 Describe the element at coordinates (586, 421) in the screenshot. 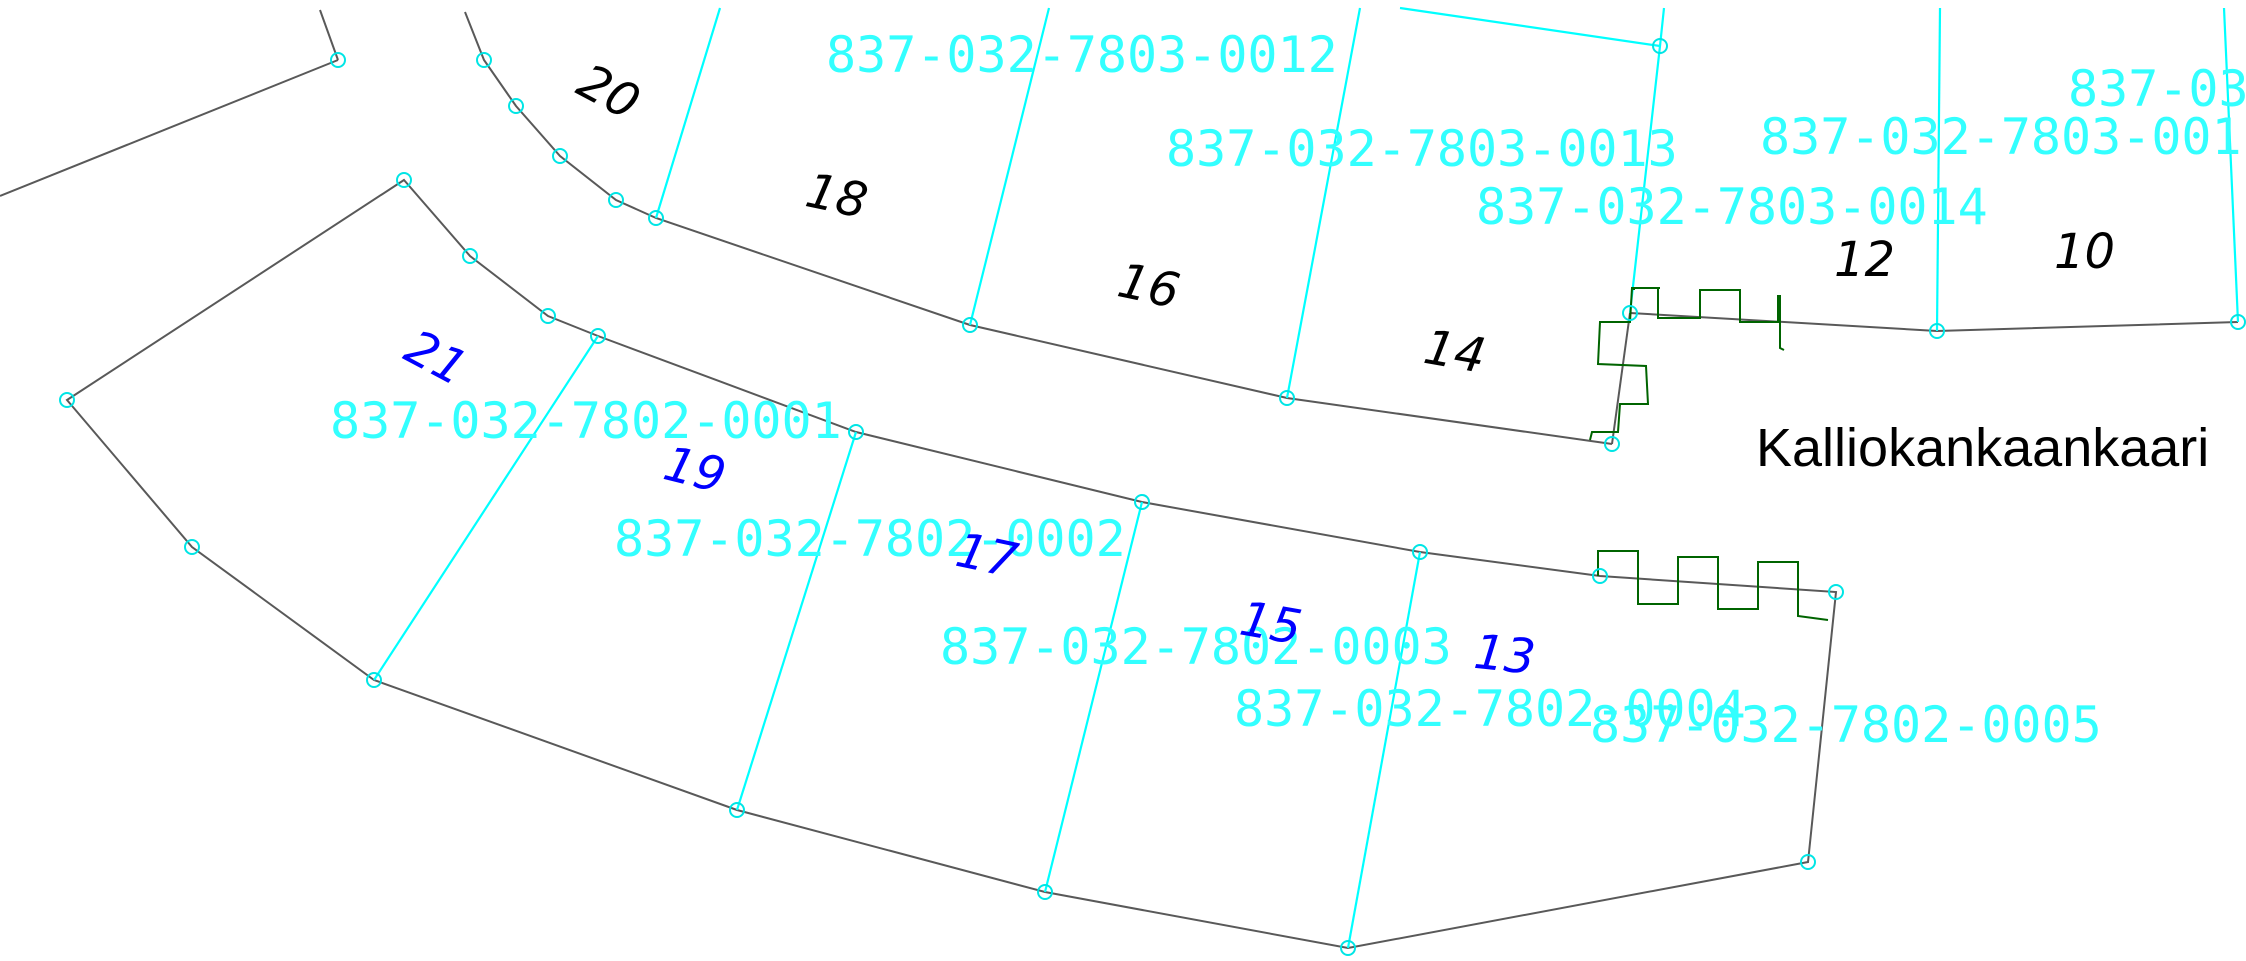

I see `parcel-id-label: 837-032-7802-0001` at that location.